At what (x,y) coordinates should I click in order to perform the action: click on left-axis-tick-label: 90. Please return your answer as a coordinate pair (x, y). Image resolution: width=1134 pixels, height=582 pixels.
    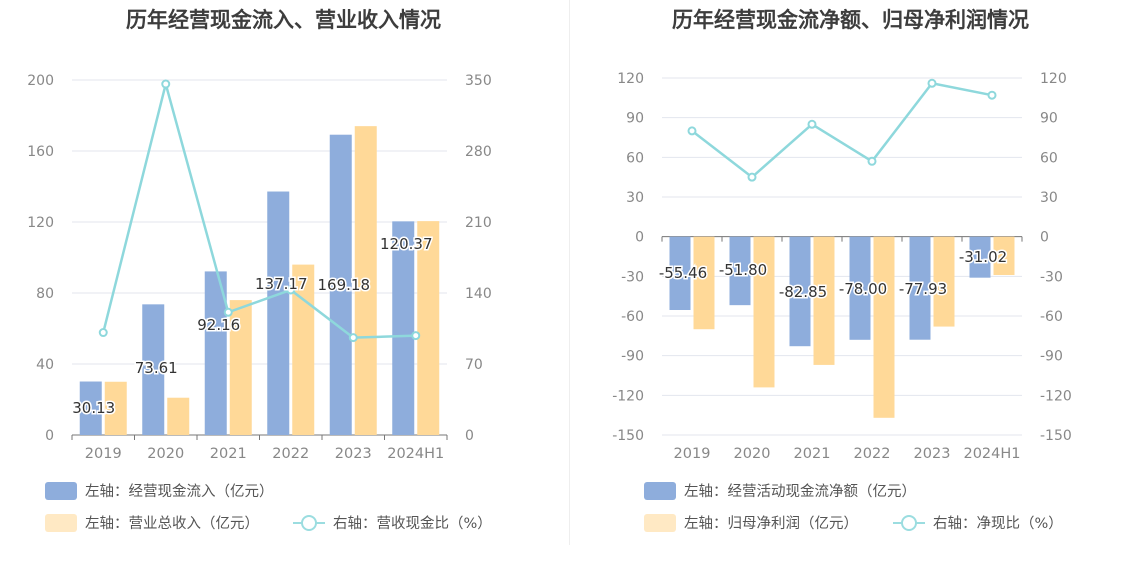
    Looking at the image, I should click on (635, 119).